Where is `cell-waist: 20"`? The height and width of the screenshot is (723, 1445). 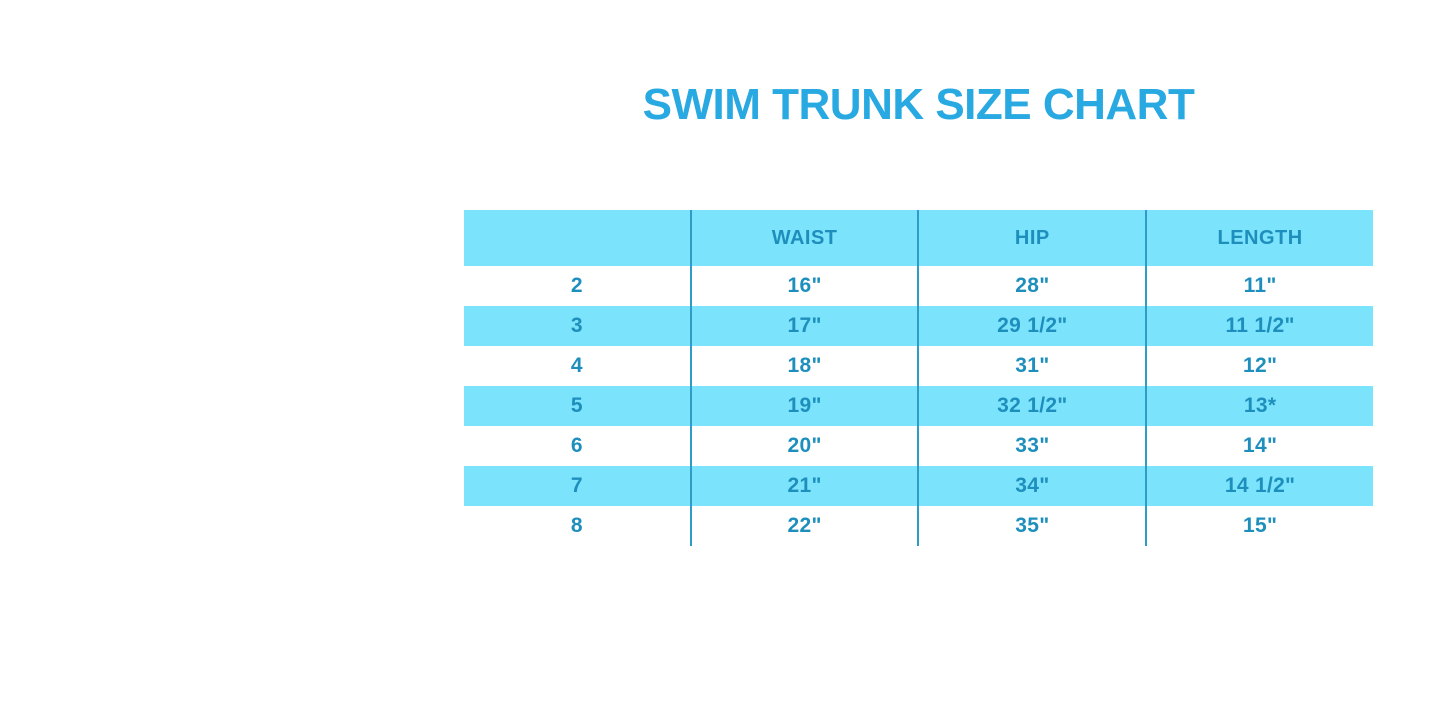 cell-waist: 20" is located at coordinates (804, 446).